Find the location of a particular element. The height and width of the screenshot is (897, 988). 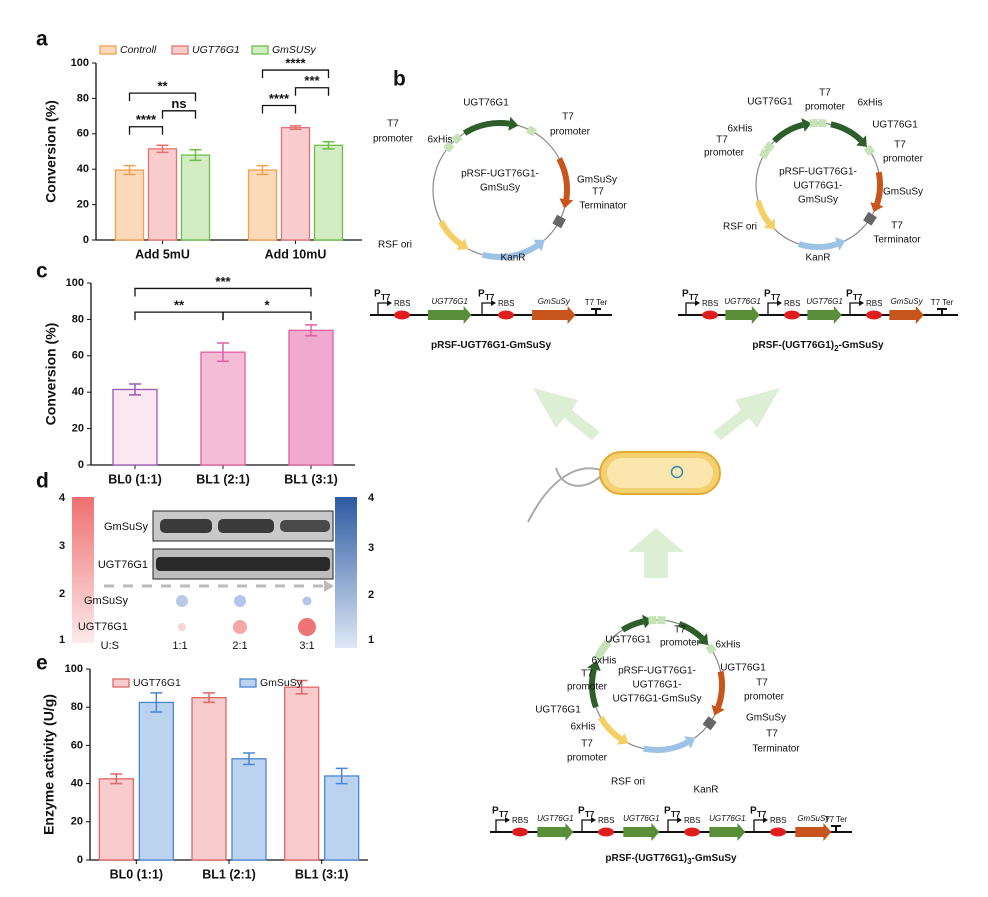

terminator is located at coordinates (836, 828).